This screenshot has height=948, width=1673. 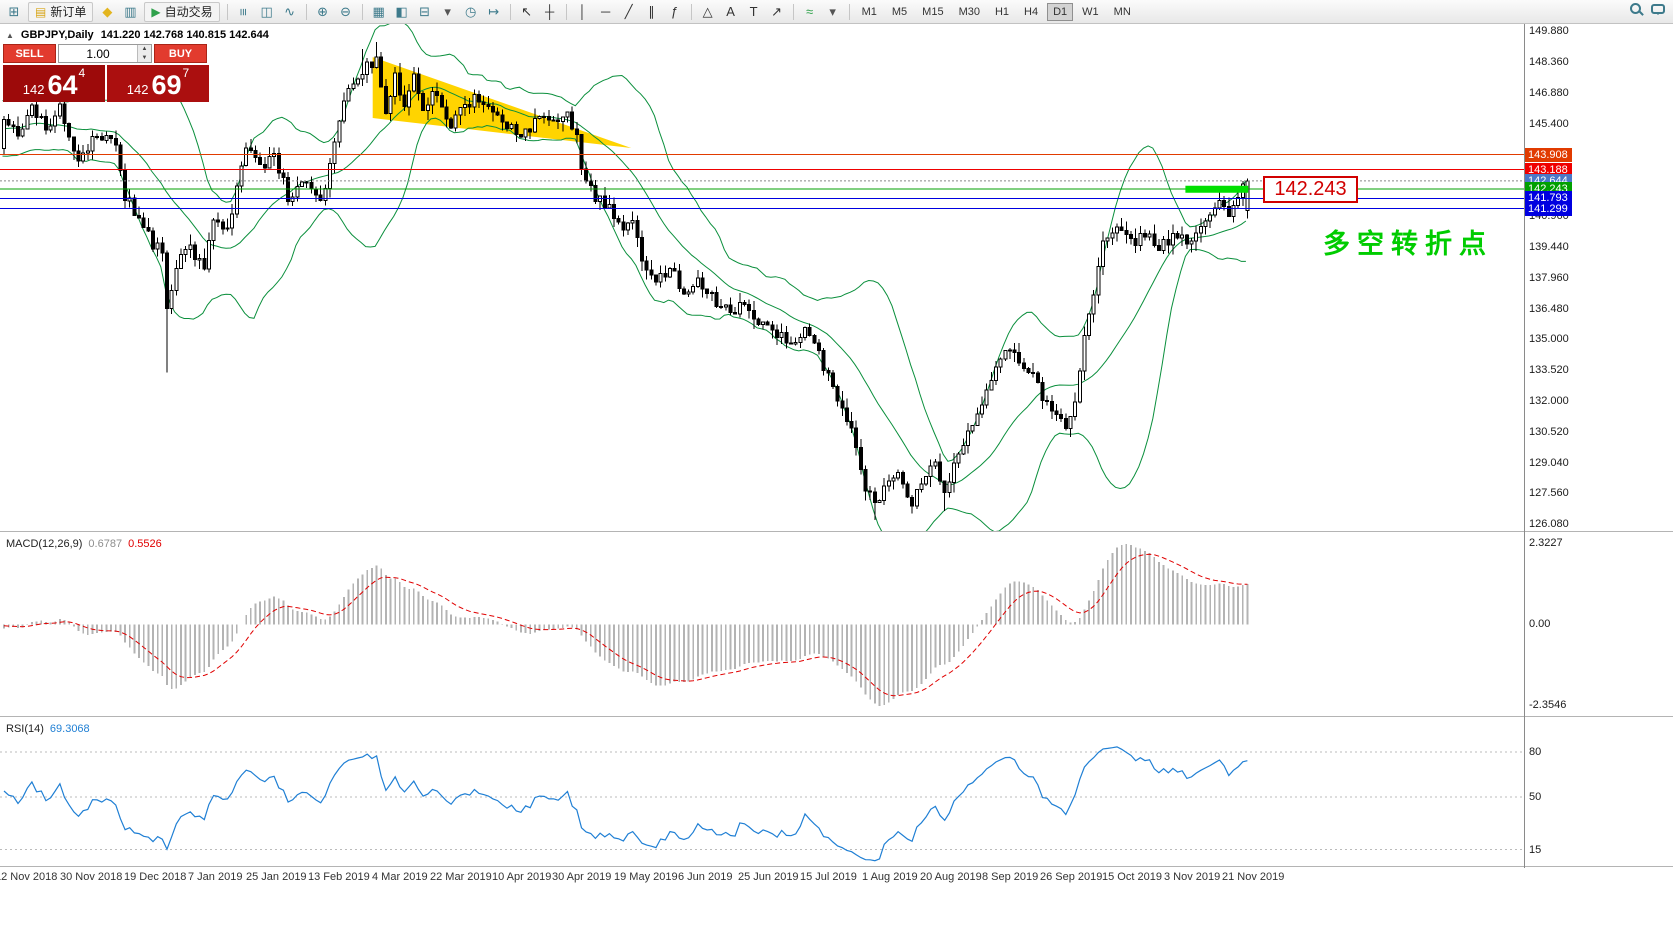 What do you see at coordinates (777, 11) in the screenshot?
I see `arrows-icon: ↗` at bounding box center [777, 11].